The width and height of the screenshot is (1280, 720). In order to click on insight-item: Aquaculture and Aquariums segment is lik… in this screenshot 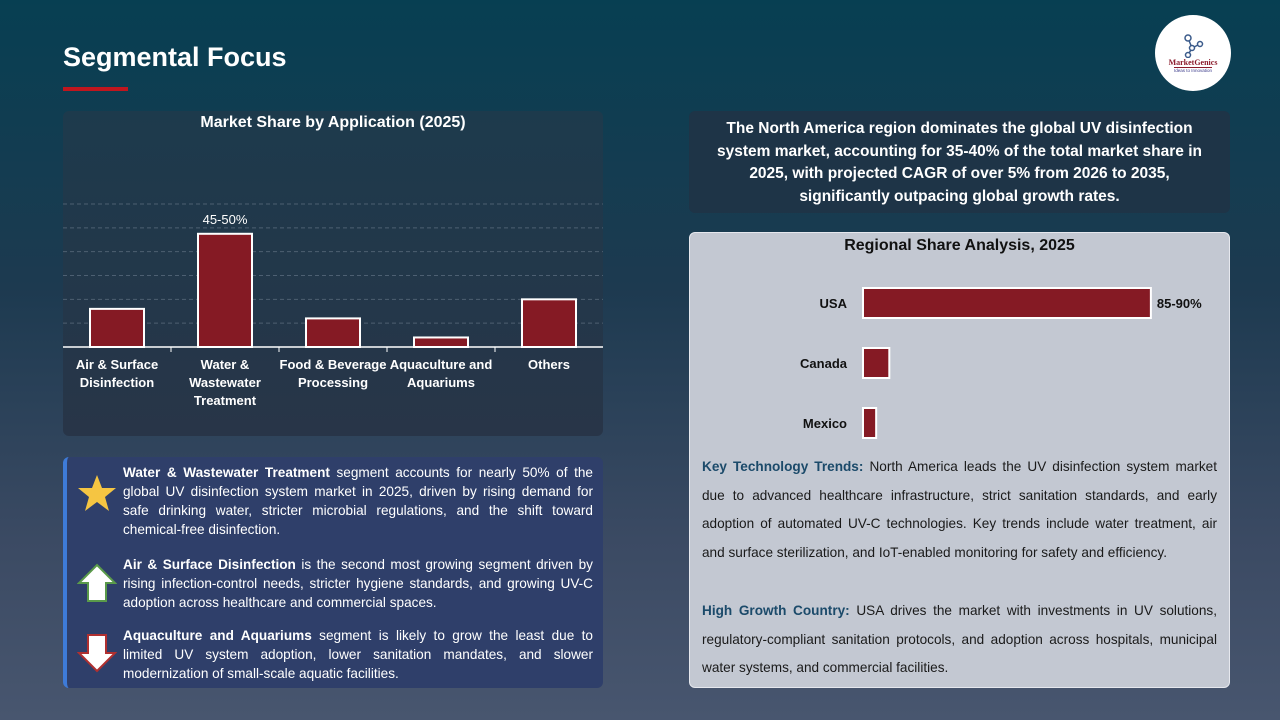, I will do `click(358, 654)`.